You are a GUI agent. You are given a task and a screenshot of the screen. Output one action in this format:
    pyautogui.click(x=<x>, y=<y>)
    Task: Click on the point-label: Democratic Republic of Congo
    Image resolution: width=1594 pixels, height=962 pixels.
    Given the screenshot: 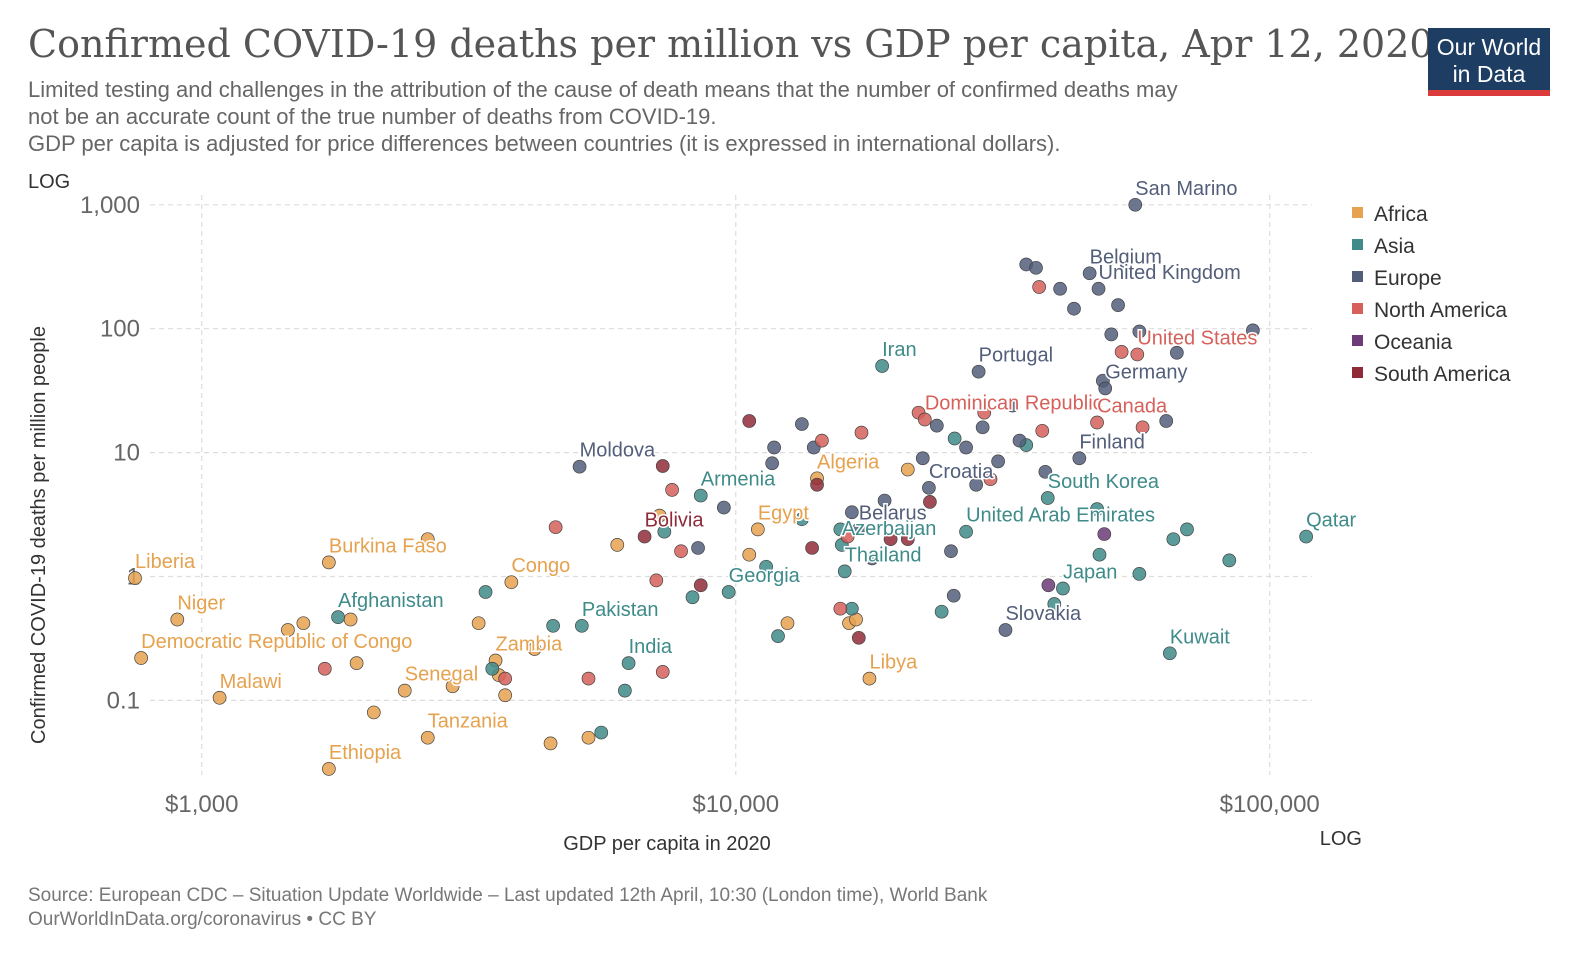 What is the action you would take?
    pyautogui.click(x=276, y=642)
    